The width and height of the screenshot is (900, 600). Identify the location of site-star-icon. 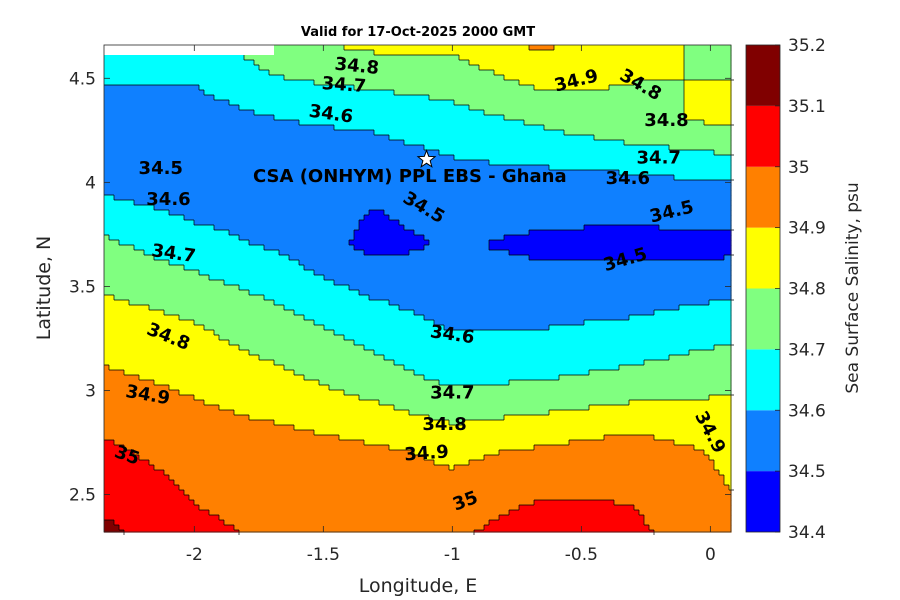
(426, 158).